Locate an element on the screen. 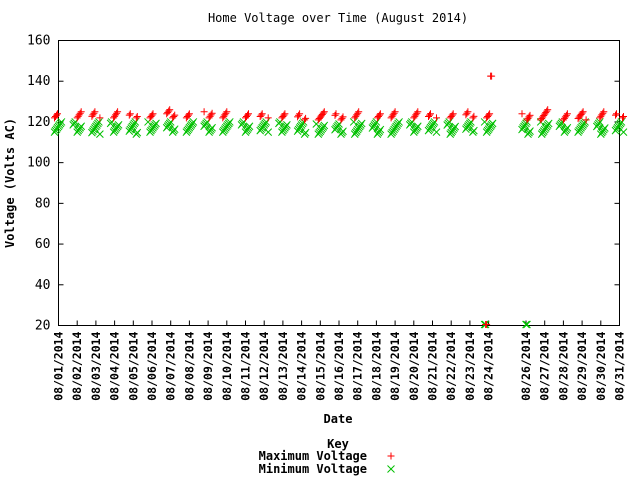  x-tick-label: 08/03/2014 is located at coordinates (96, 365).